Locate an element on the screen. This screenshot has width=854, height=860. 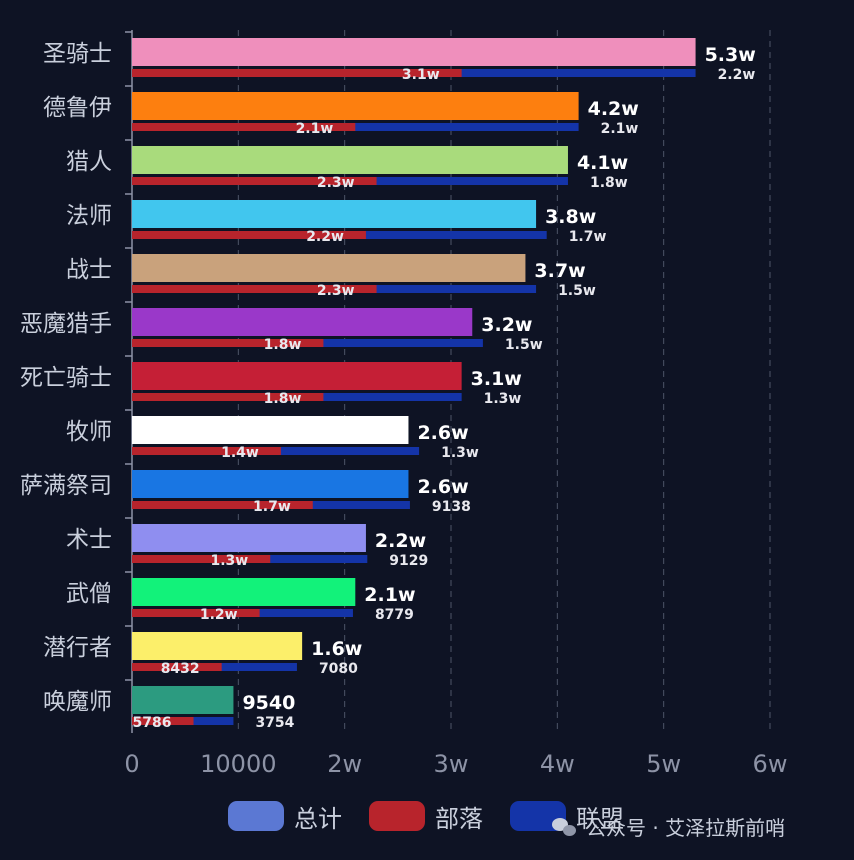
data-label-alliance: 3754 is located at coordinates (274, 723).